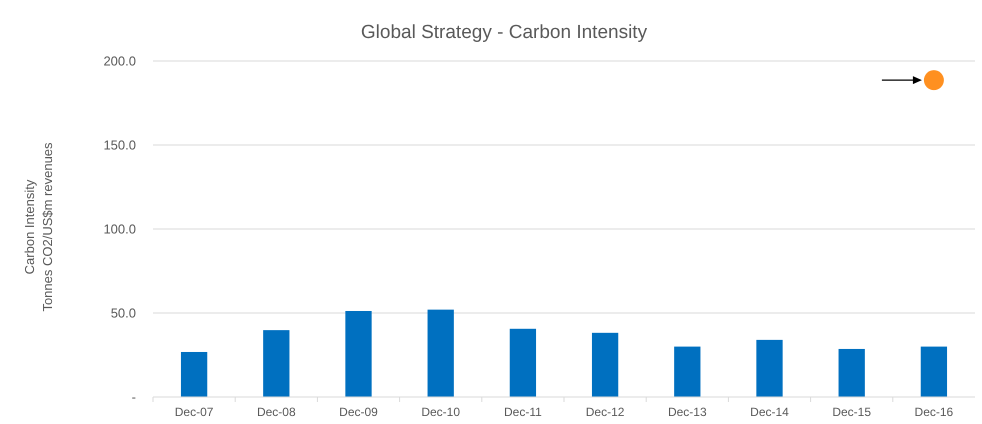 The width and height of the screenshot is (982, 424). Describe the element at coordinates (119, 229) in the screenshot. I see `y-tick-label: 100.0` at that location.